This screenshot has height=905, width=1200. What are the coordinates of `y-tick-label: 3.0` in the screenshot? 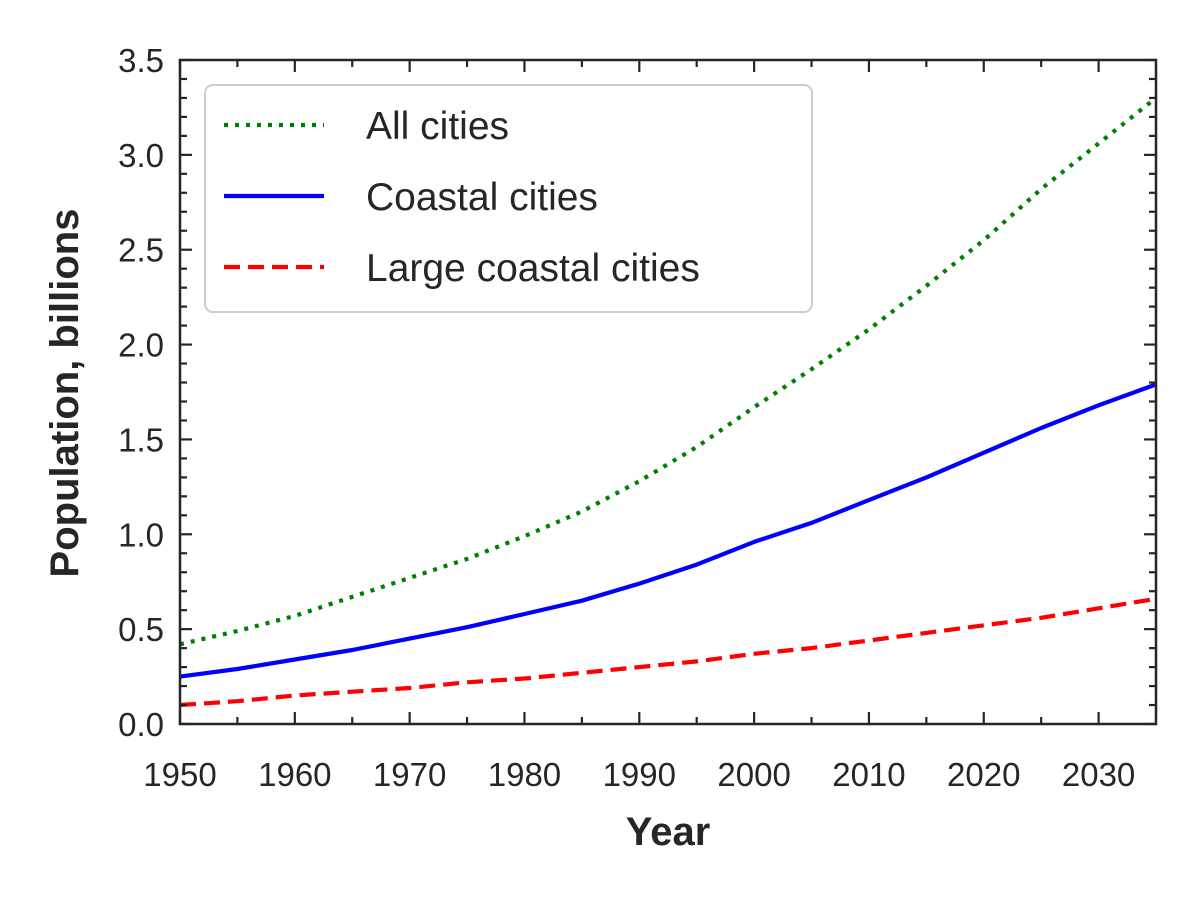 It's located at (141, 155).